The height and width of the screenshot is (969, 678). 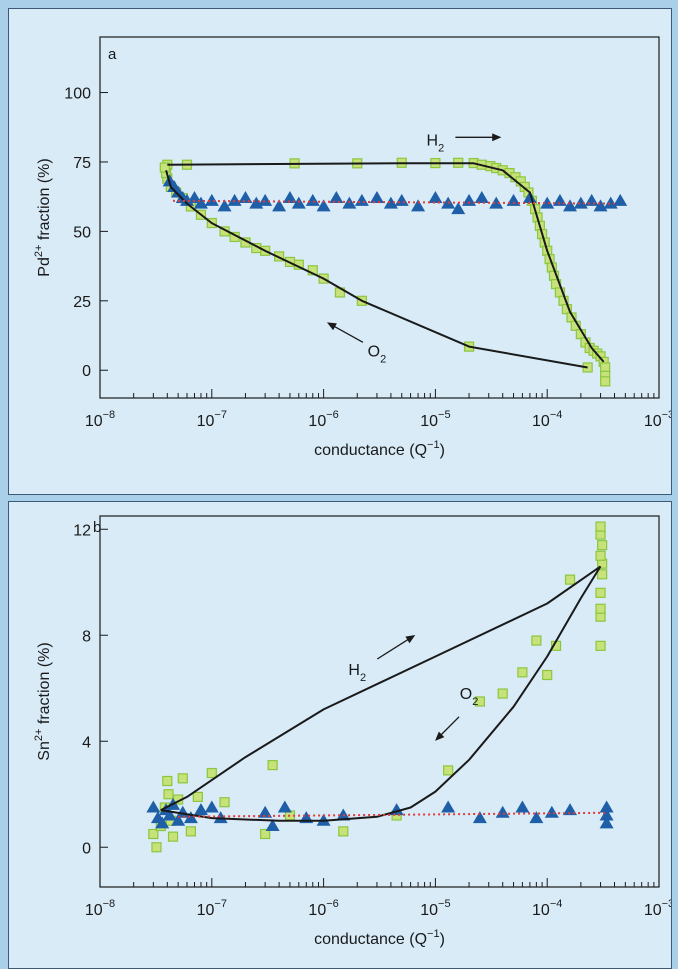 I want to click on panel-label: a, so click(x=112, y=54).